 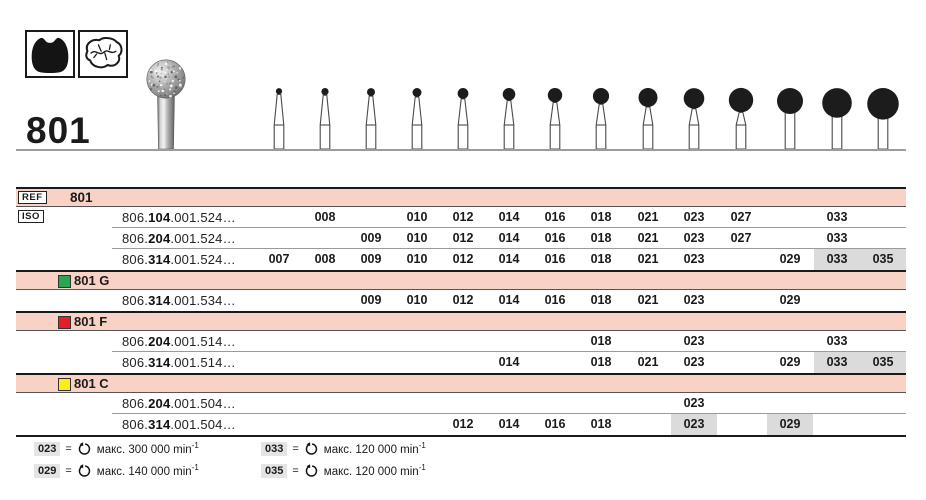 I want to click on size-cell: 007, so click(x=279, y=259).